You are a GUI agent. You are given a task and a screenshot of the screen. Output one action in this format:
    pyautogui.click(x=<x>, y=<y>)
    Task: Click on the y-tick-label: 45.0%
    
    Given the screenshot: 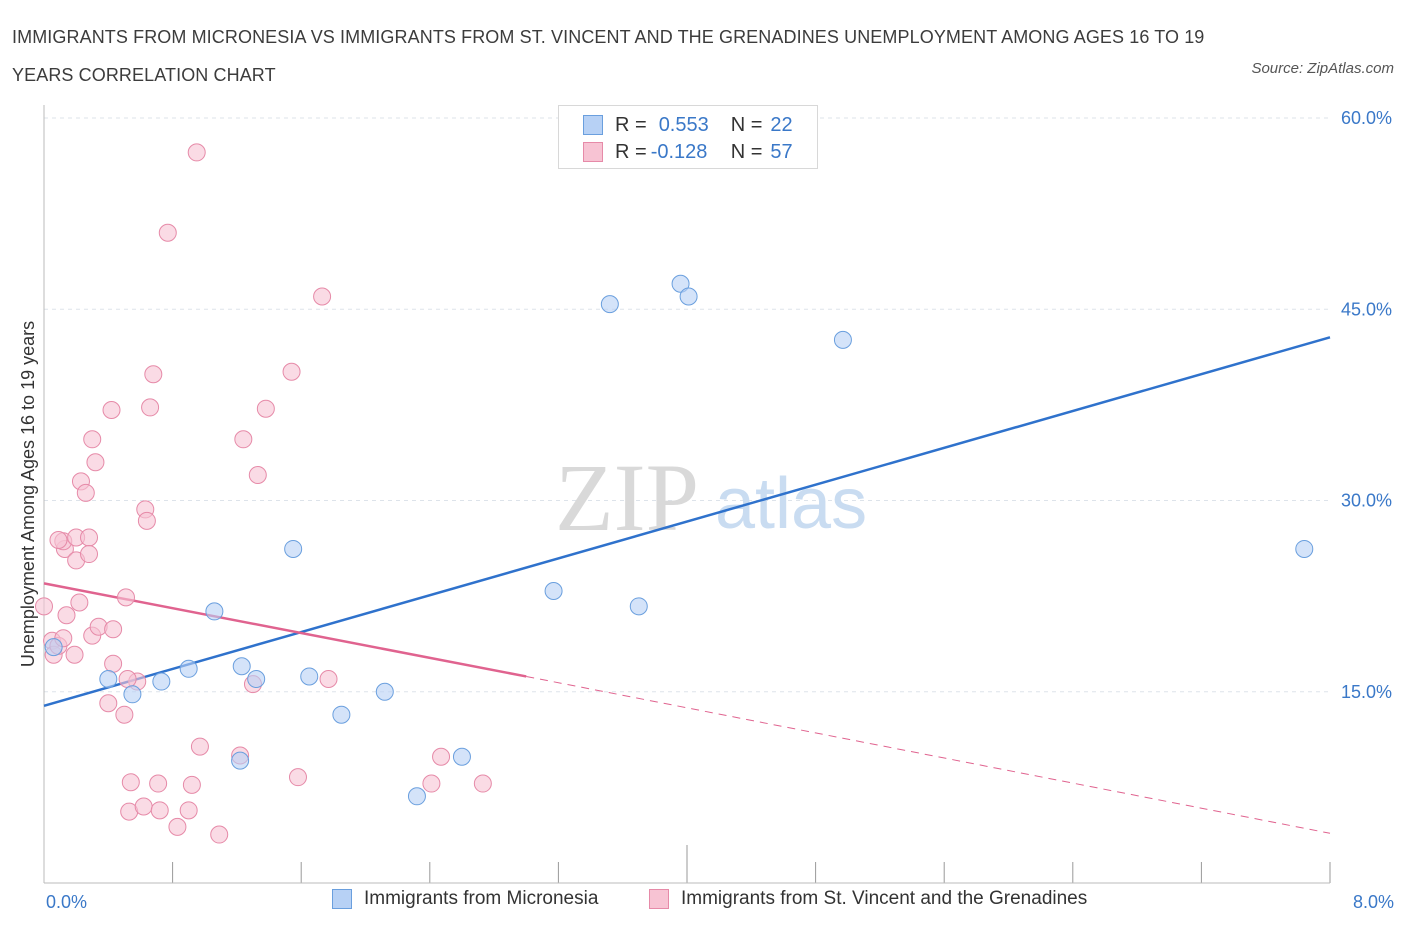 What is the action you would take?
    pyautogui.click(x=1366, y=309)
    